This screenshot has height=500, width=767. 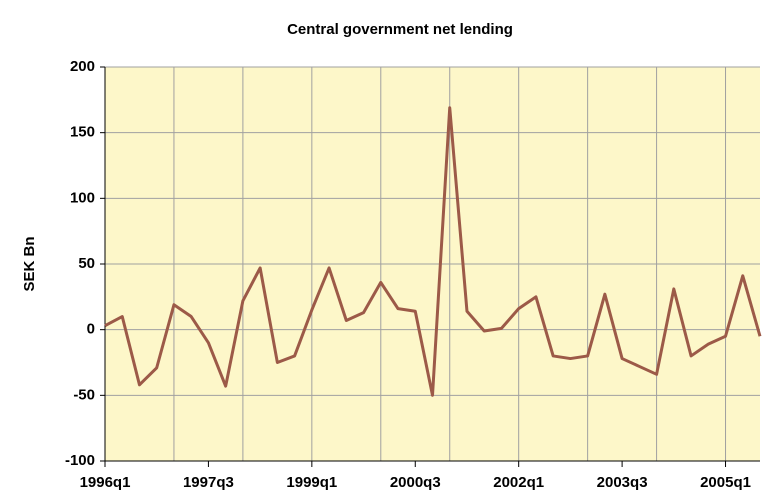 What do you see at coordinates (311, 482) in the screenshot?
I see `x-tick-label: 1999q1` at bounding box center [311, 482].